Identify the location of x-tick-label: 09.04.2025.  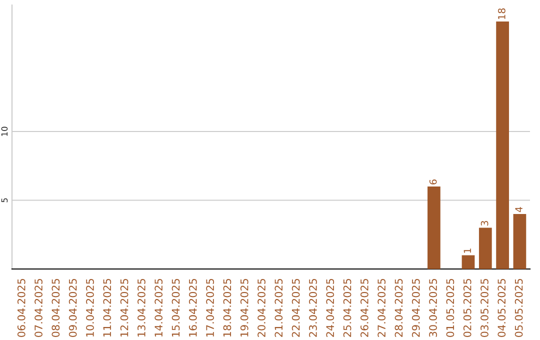
(72, 307).